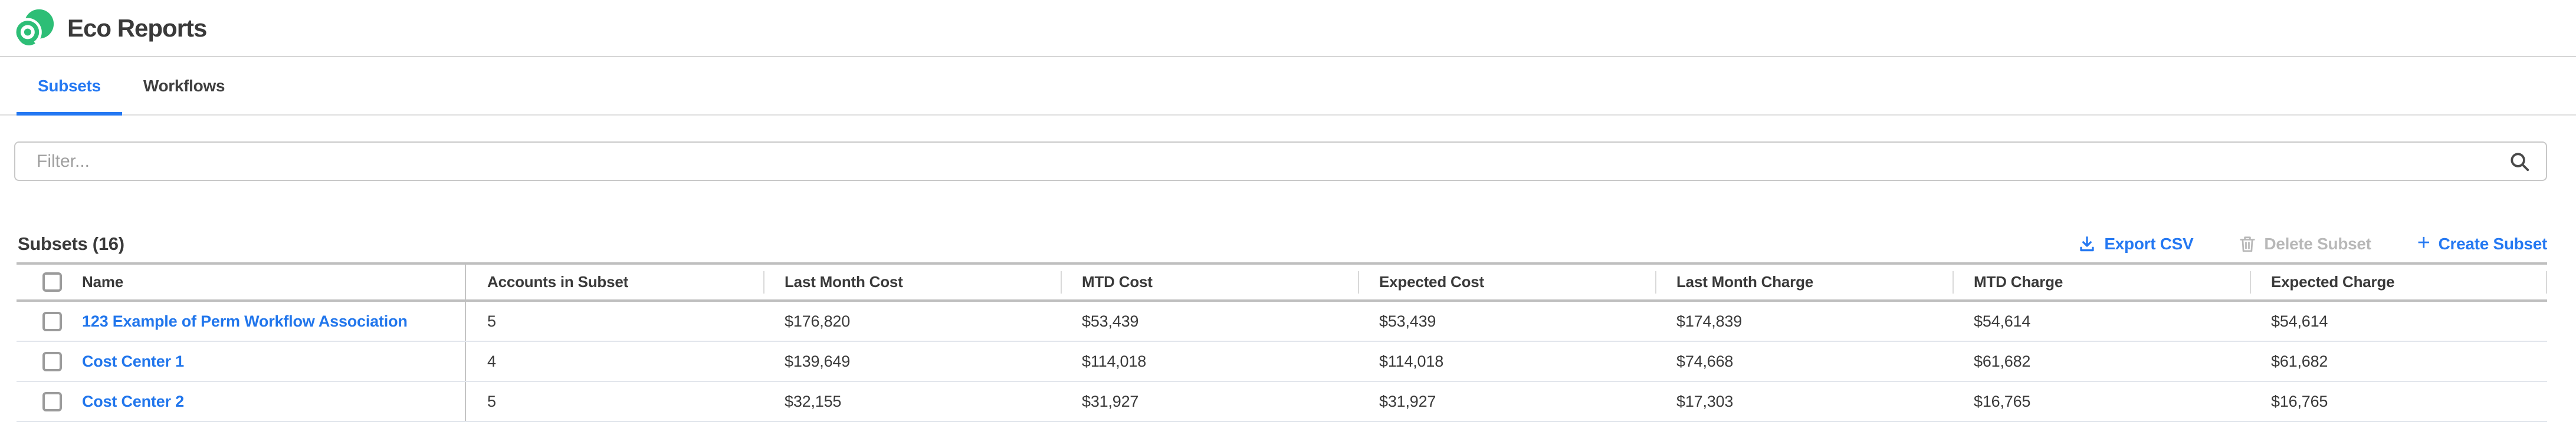 Image resolution: width=2576 pixels, height=425 pixels. I want to click on export-csv-button: Export CSV, so click(2136, 244).